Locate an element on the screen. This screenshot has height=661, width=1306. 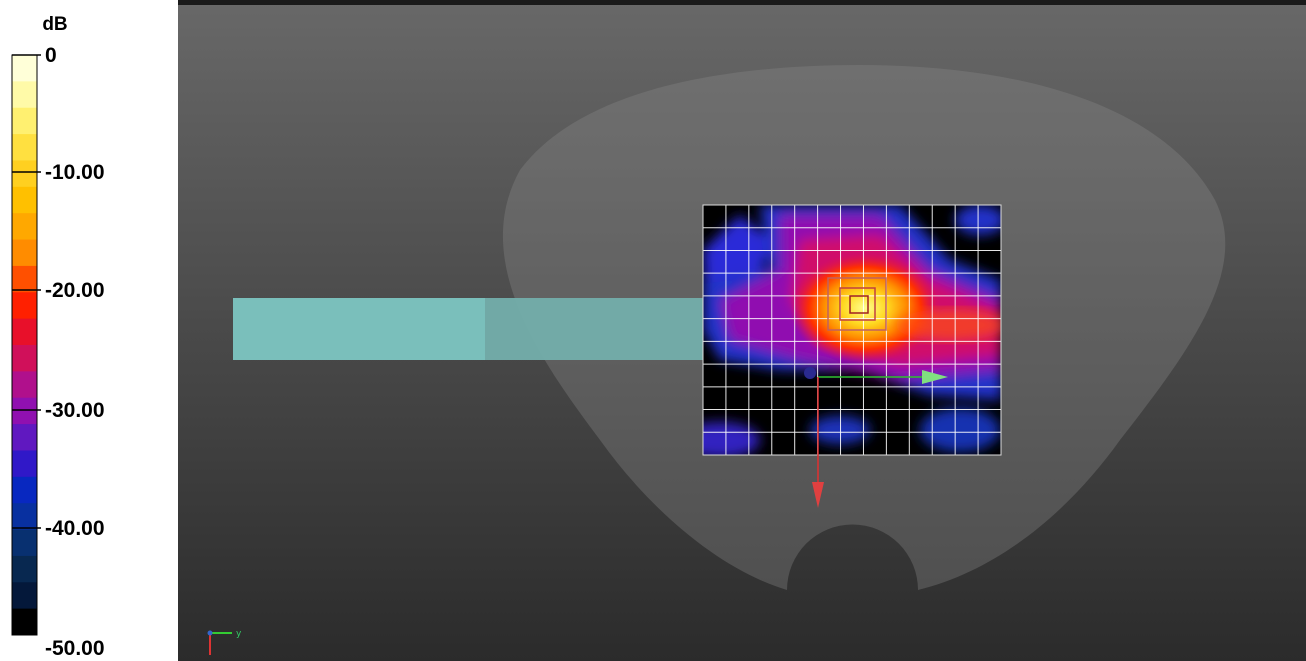
colorbar-label: -40.00 is located at coordinates (75, 528).